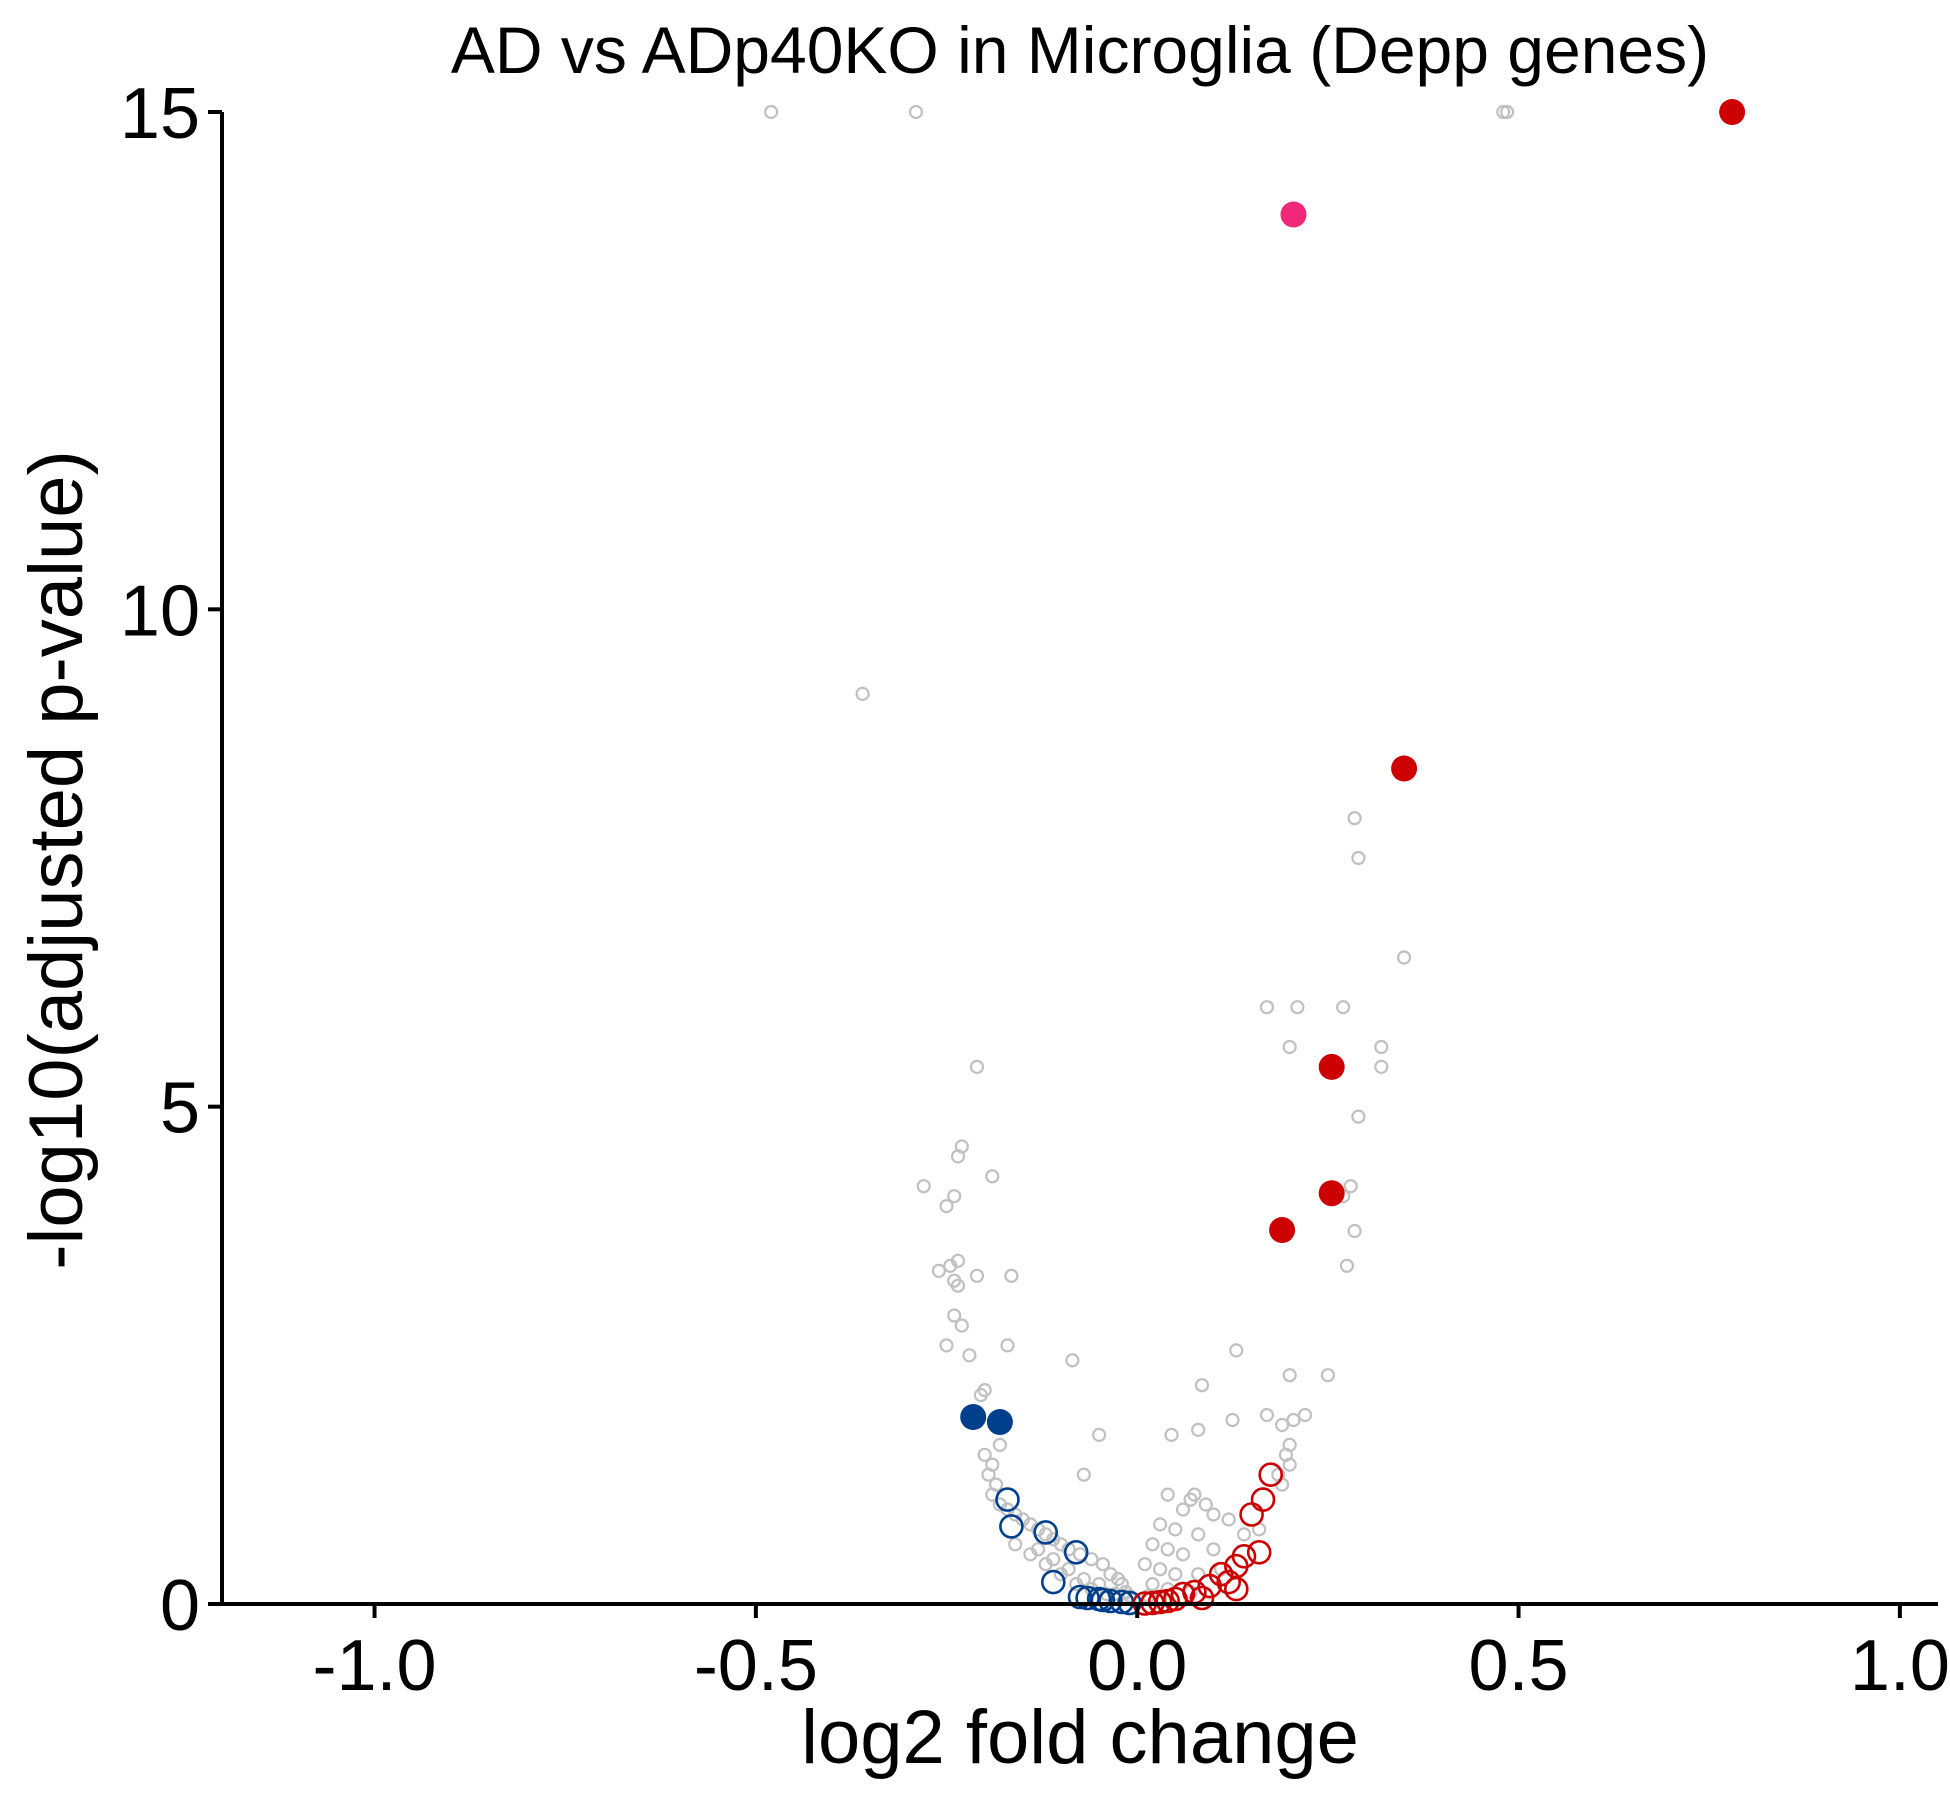 This screenshot has width=1950, height=1800. What do you see at coordinates (160, 611) in the screenshot?
I see `y-tick-label: 10` at bounding box center [160, 611].